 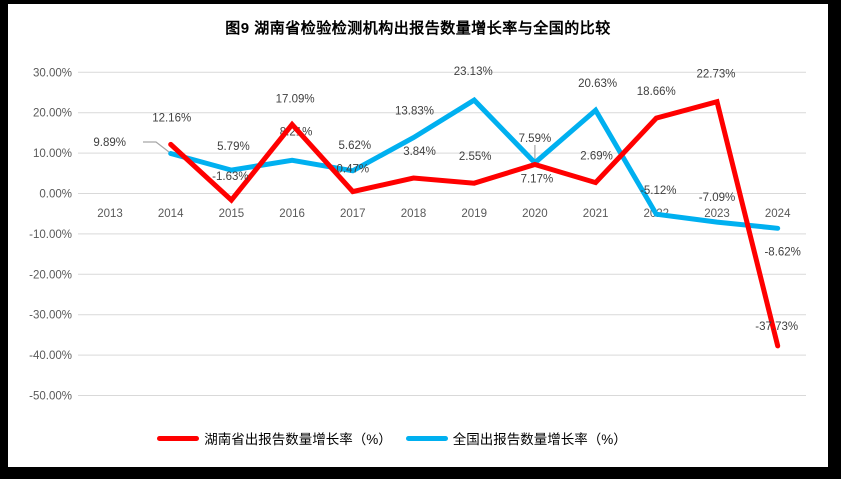 What do you see at coordinates (414, 214) in the screenshot?
I see `x-axis-tick-label: 2018` at bounding box center [414, 214].